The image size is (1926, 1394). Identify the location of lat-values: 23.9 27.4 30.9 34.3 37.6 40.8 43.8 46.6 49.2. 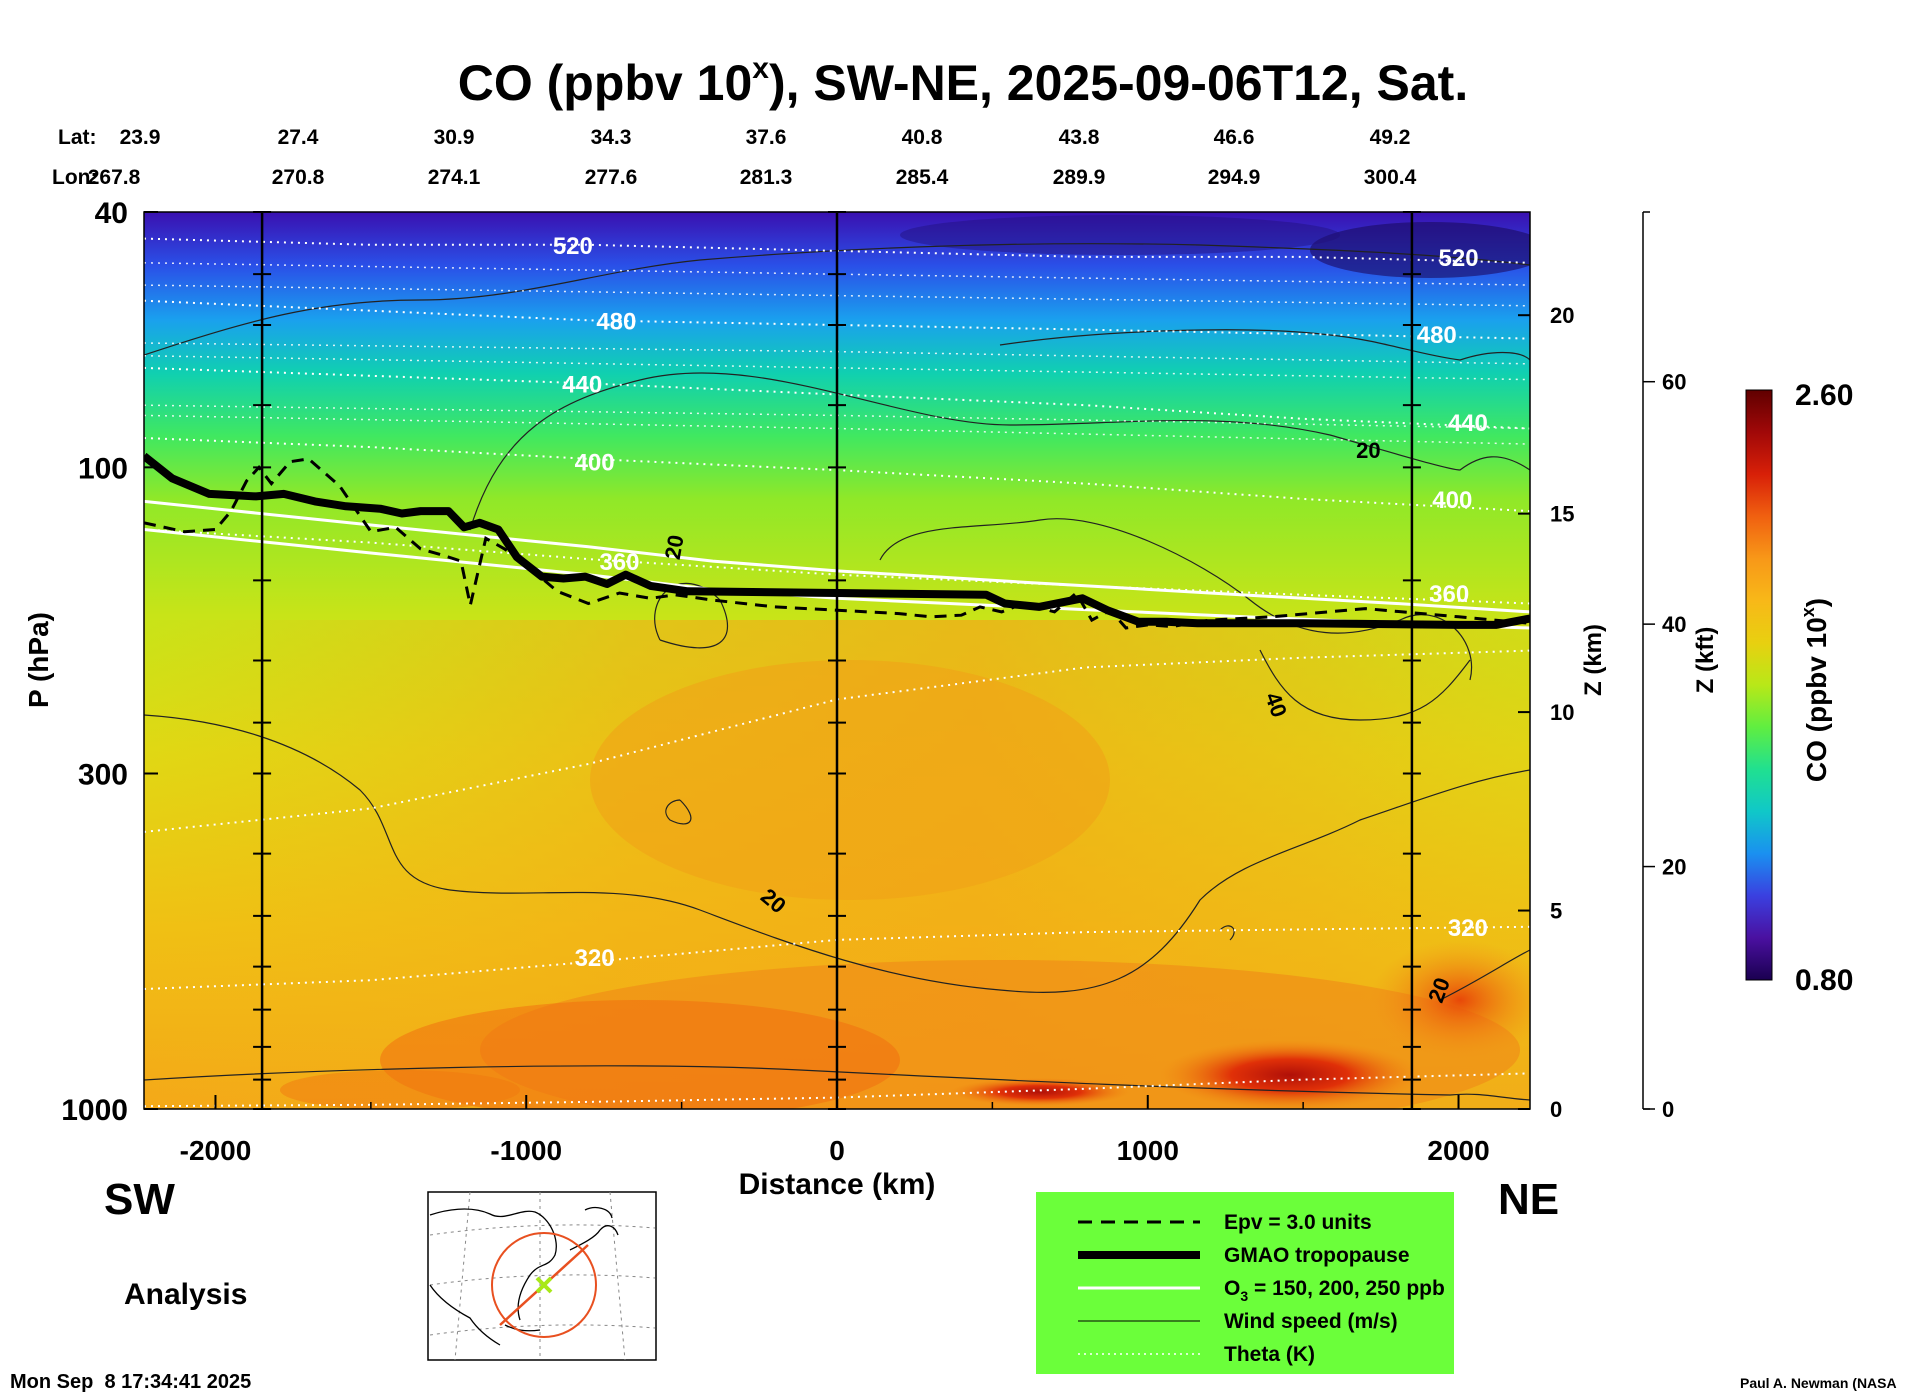
(765, 137).